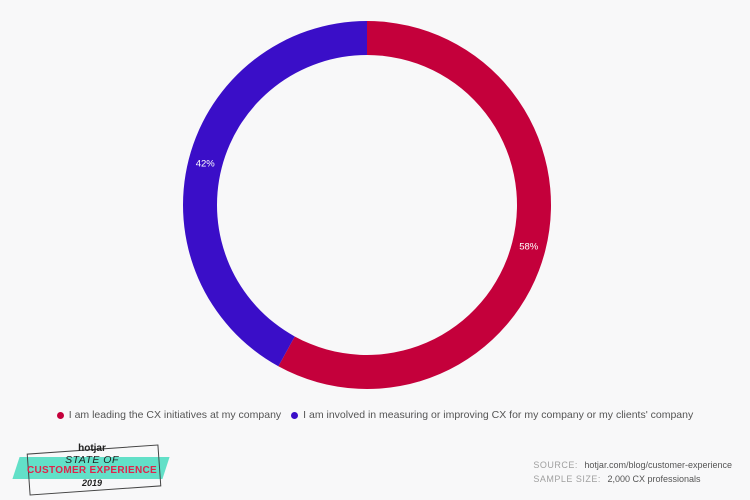  I want to click on source-value: hotjar.com/blog/customer-experience, so click(658, 465).